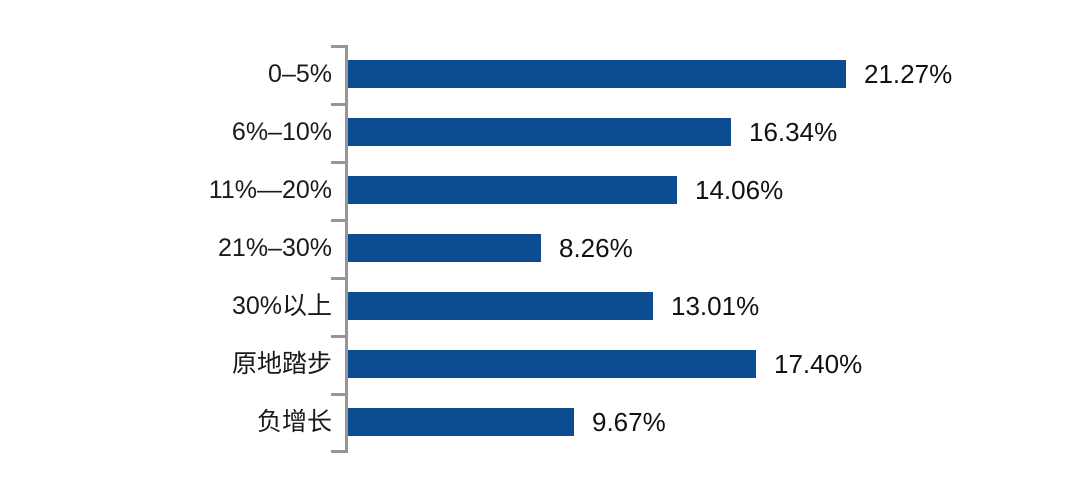 The height and width of the screenshot is (501, 1080). I want to click on category-axis-line, so click(346, 249).